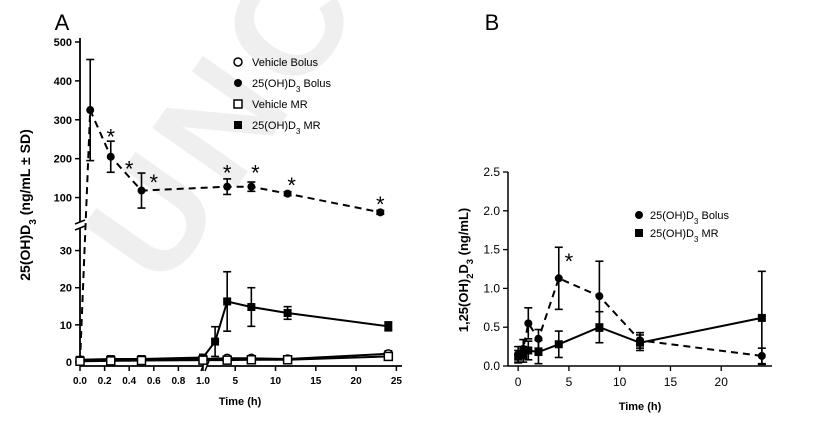  Describe the element at coordinates (111, 361) in the screenshot. I see `data-point-Vehicle MR-1` at that location.